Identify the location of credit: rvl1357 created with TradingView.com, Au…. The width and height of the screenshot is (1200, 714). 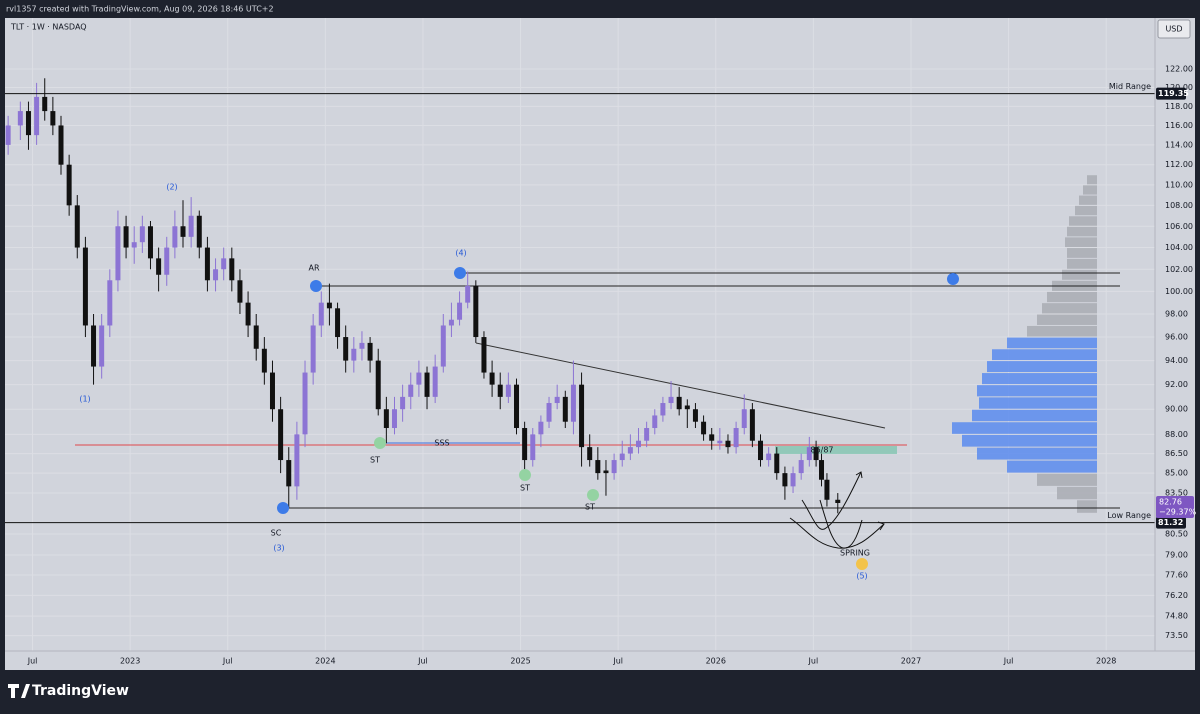
(140, 9).